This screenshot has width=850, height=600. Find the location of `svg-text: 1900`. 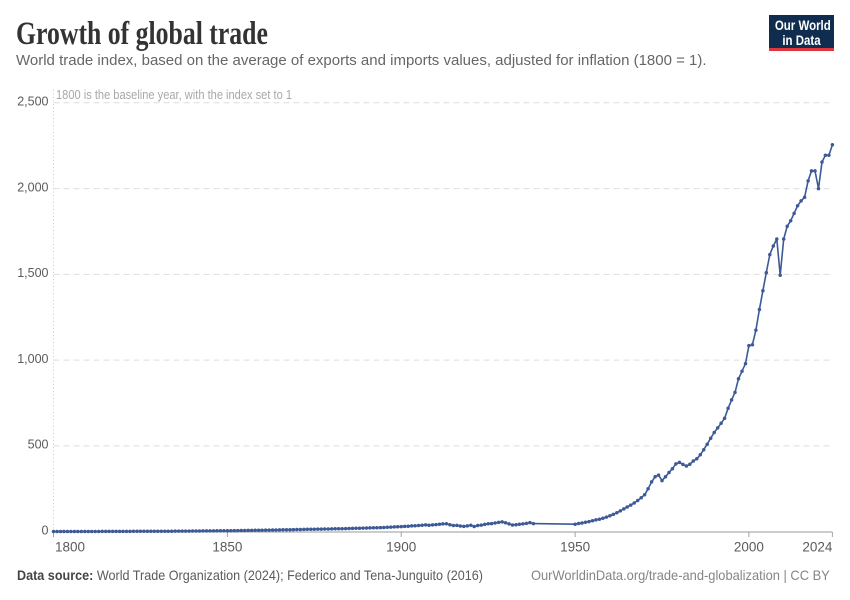

svg-text: 1900 is located at coordinates (401, 547).